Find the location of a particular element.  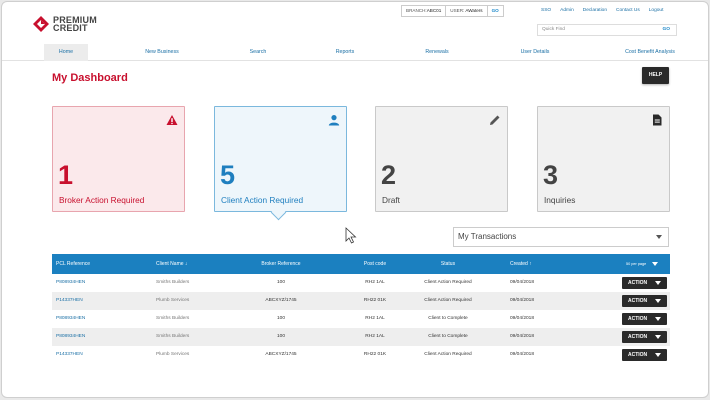

header-broker-reference: Broker Reference is located at coordinates (281, 264).